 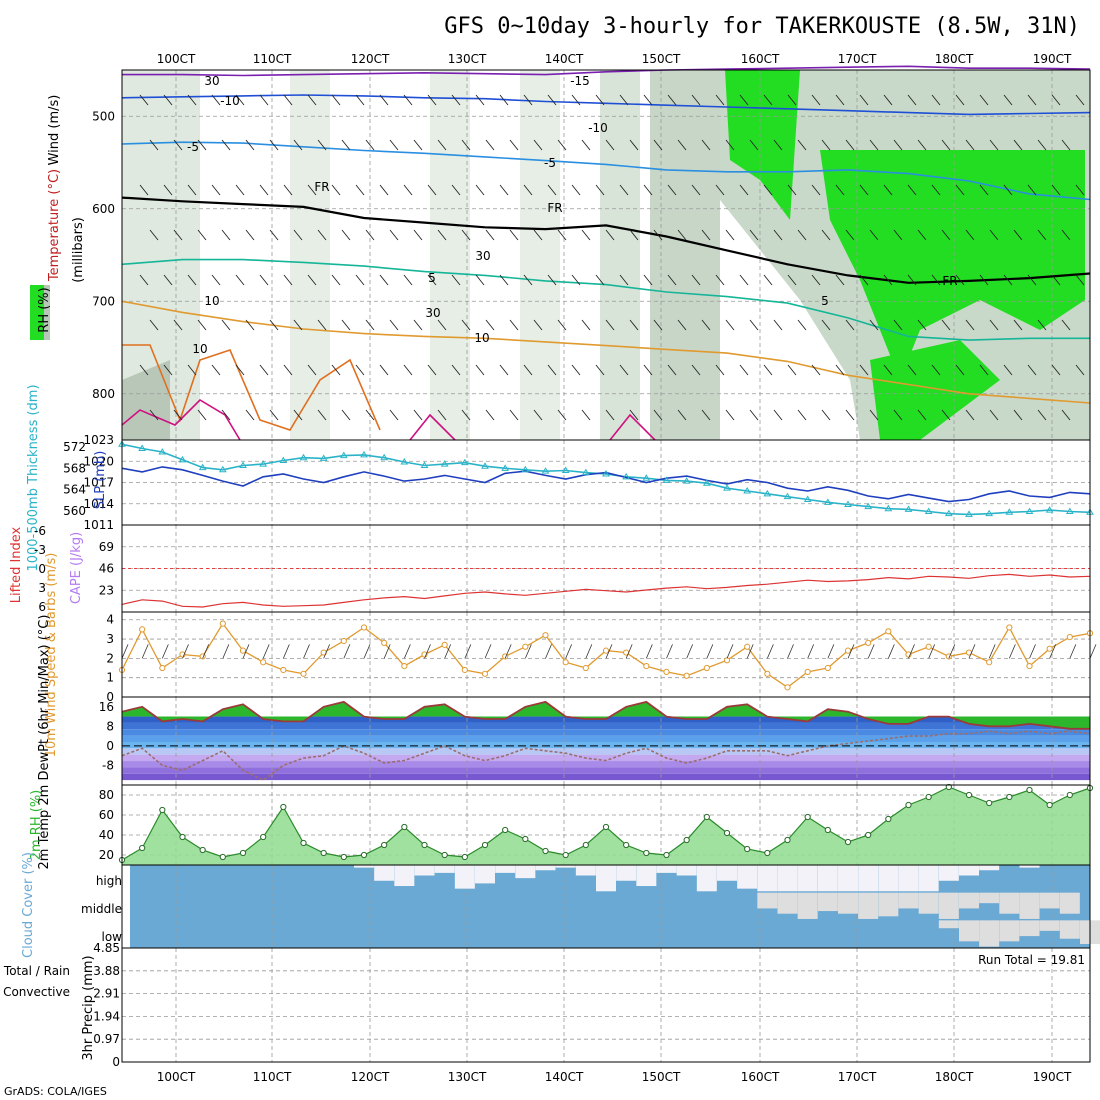 What do you see at coordinates (1029, 905) in the screenshot?
I see `cloud-middle-bar` at bounding box center [1029, 905].